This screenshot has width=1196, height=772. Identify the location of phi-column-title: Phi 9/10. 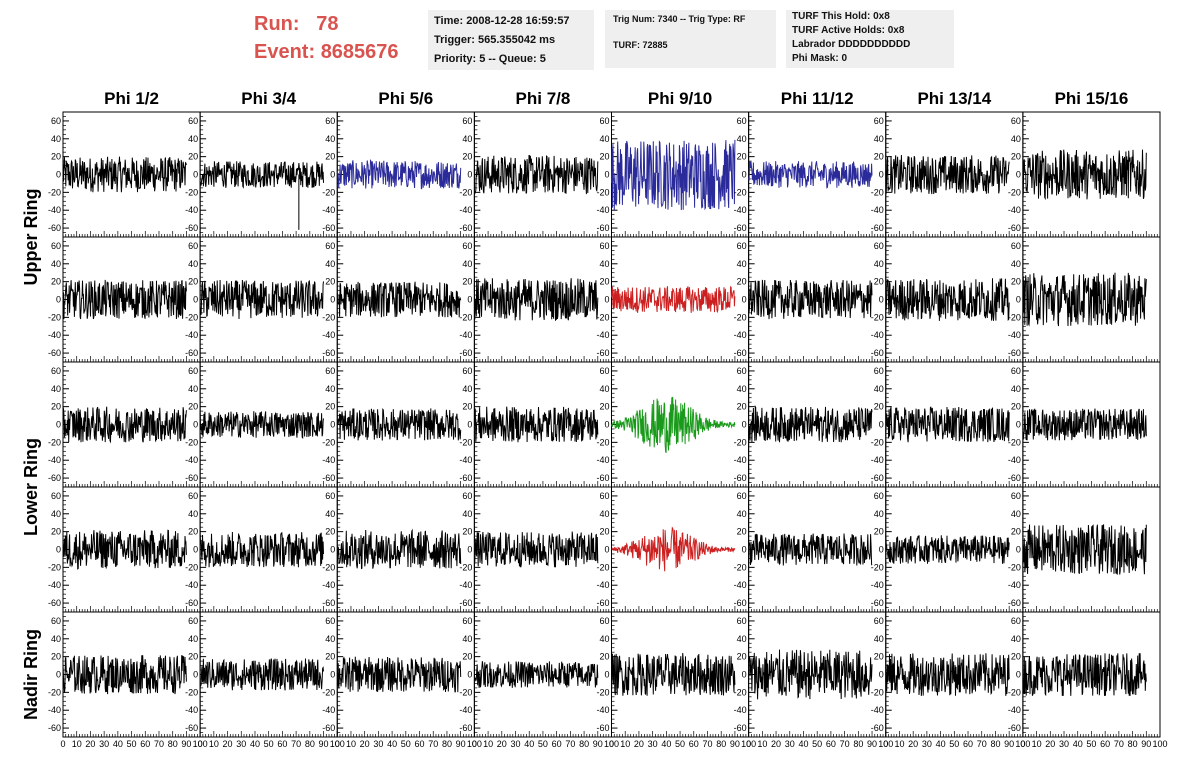
(680, 98).